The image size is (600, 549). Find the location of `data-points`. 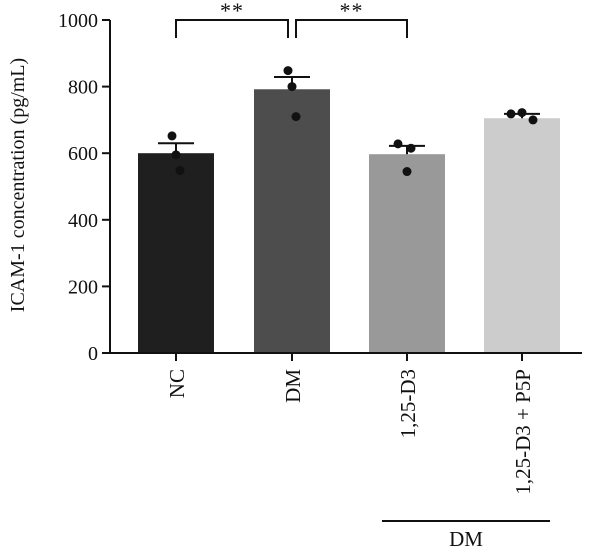

data-points is located at coordinates (352, 121).